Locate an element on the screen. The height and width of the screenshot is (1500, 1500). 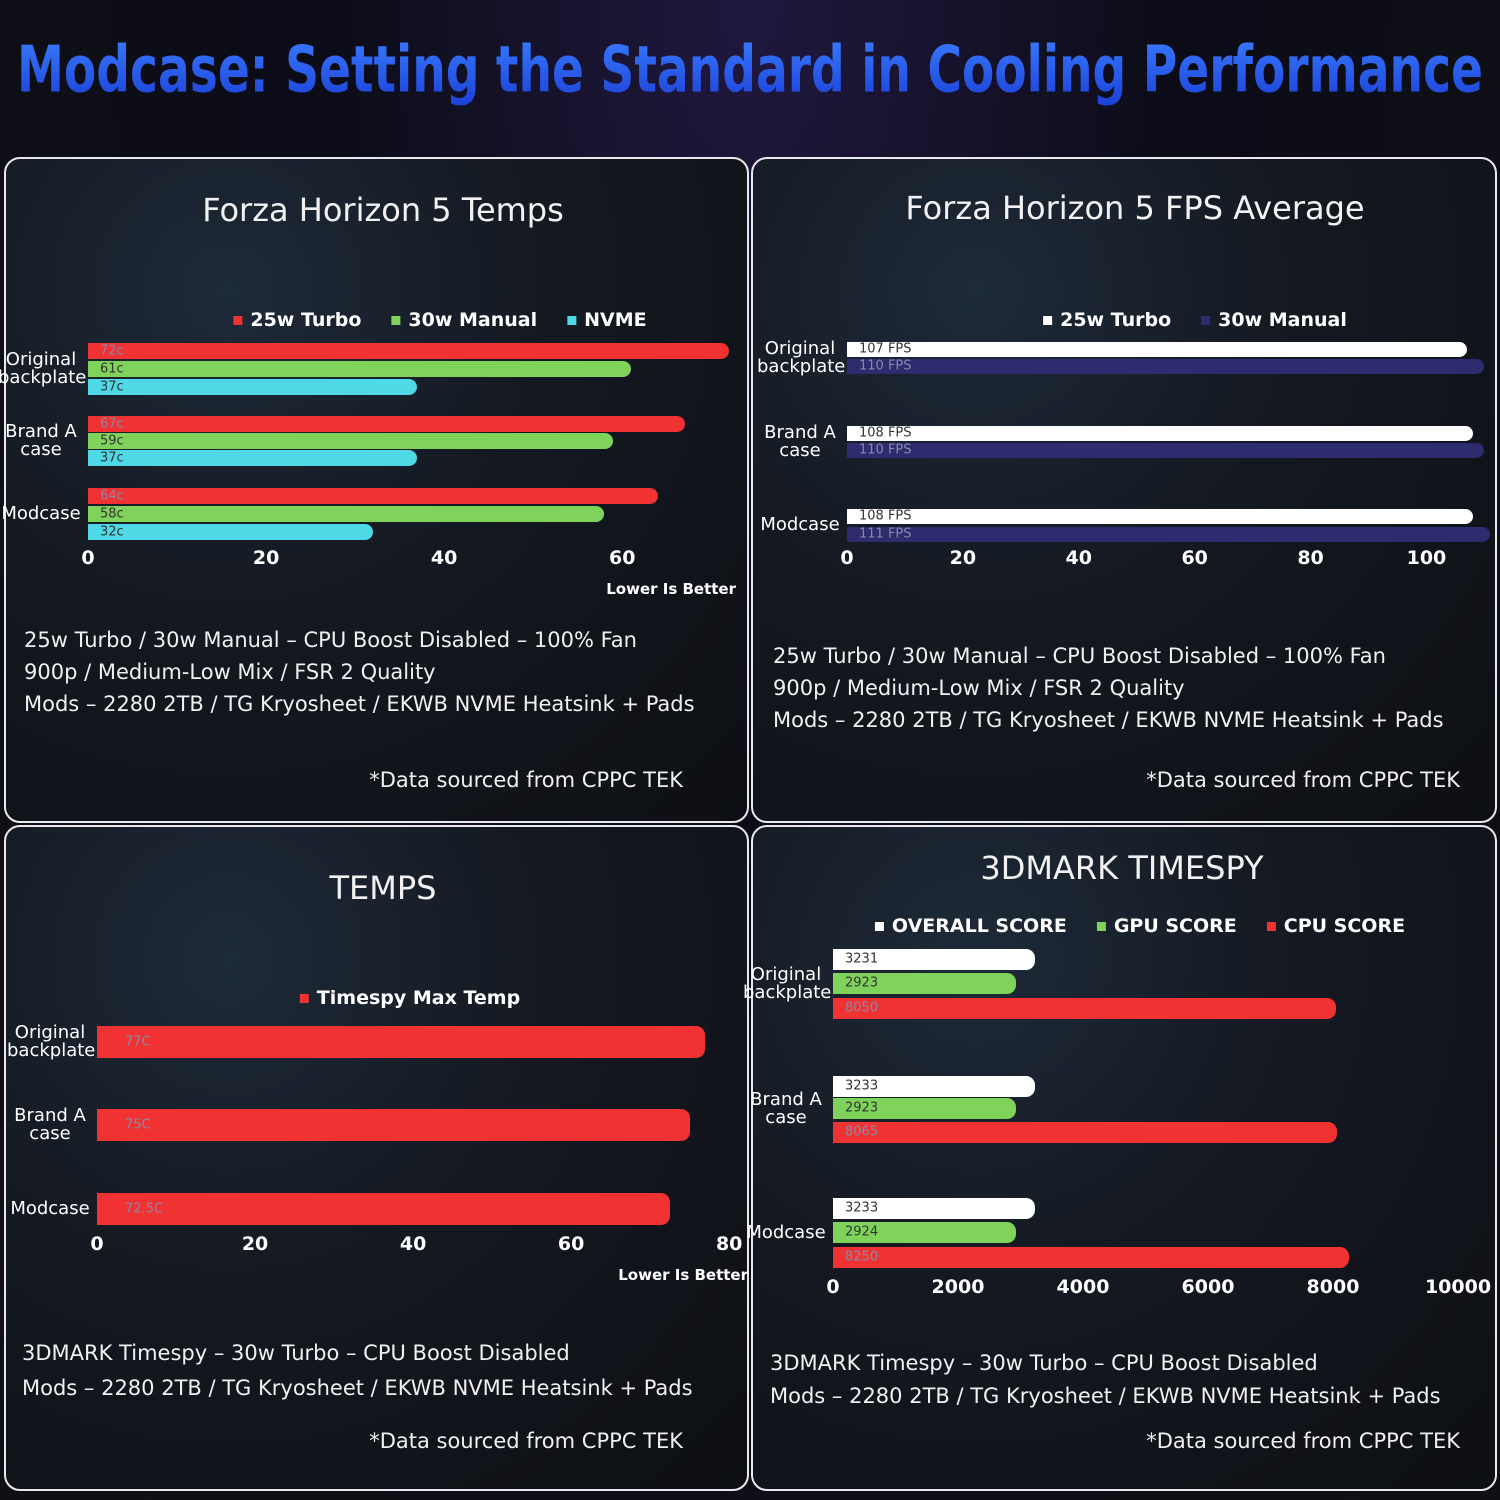
value-label: 59c is located at coordinates (112, 441).